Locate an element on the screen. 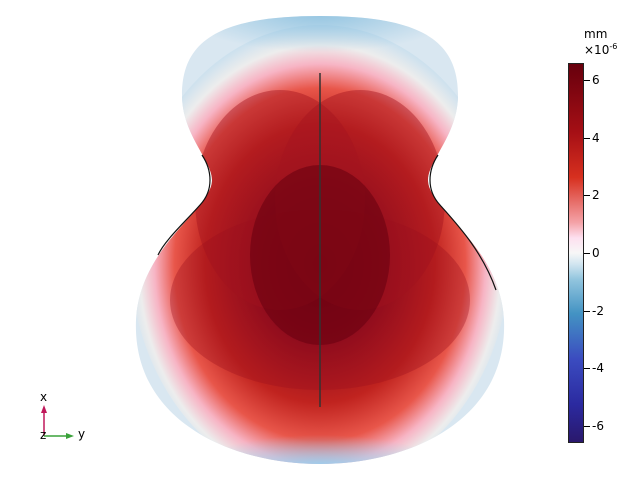  colorbar-exponent: ×10⁻⁶ is located at coordinates (600, 49).